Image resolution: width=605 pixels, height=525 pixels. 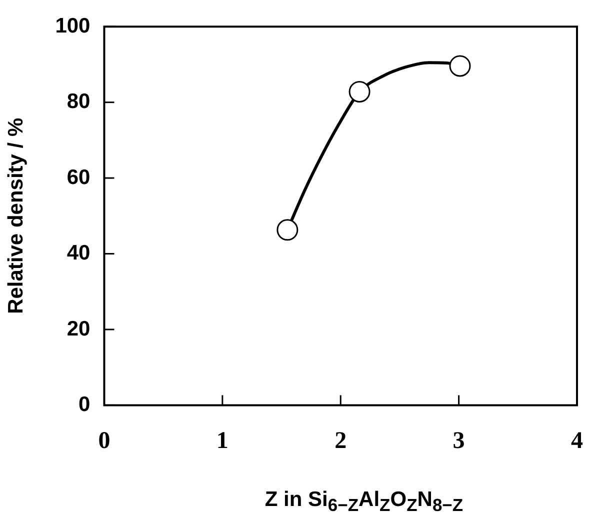 What do you see at coordinates (78, 328) in the screenshot?
I see `y-tick-label: 20` at bounding box center [78, 328].